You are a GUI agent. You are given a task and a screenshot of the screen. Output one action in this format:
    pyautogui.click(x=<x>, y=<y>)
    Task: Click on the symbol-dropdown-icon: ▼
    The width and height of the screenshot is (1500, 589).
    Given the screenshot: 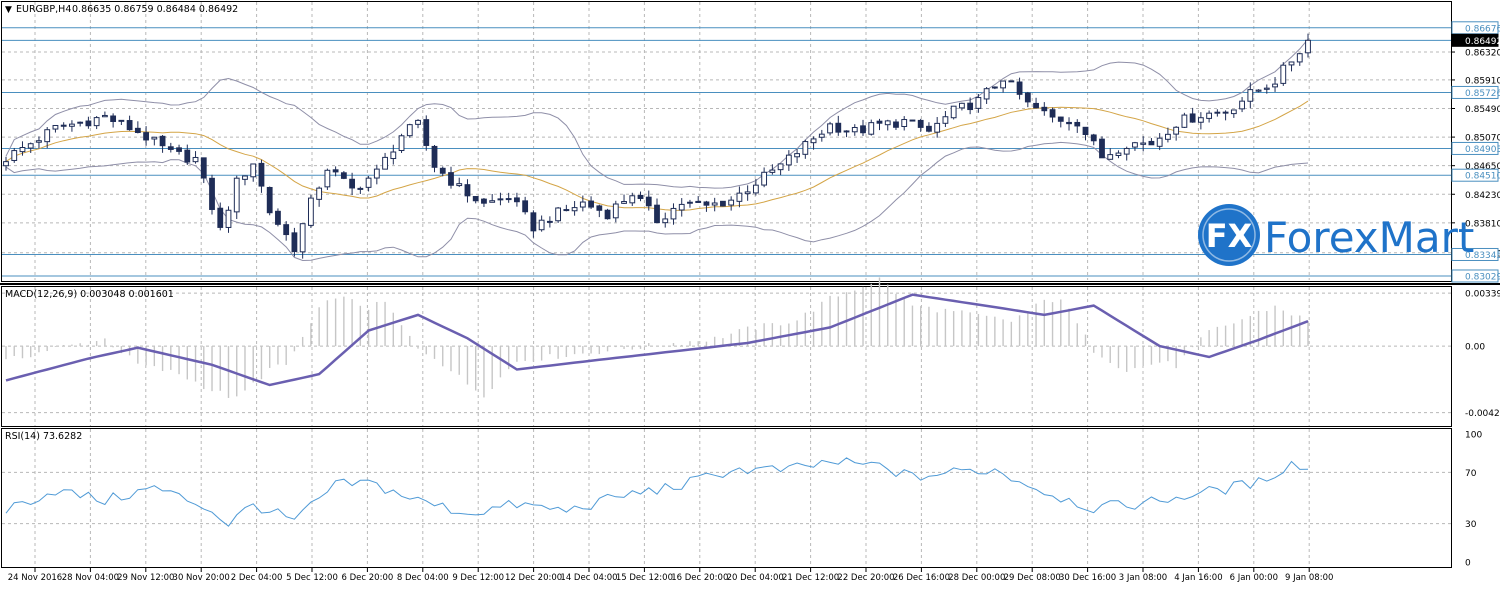 What is the action you would take?
    pyautogui.click(x=8, y=10)
    